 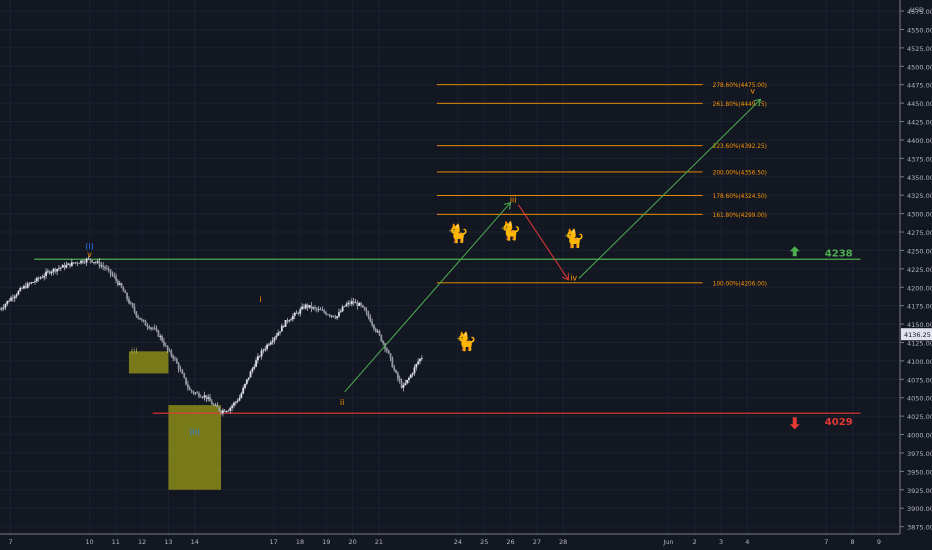 I want to click on y-tick-label: 4475.00, so click(x=919, y=86).